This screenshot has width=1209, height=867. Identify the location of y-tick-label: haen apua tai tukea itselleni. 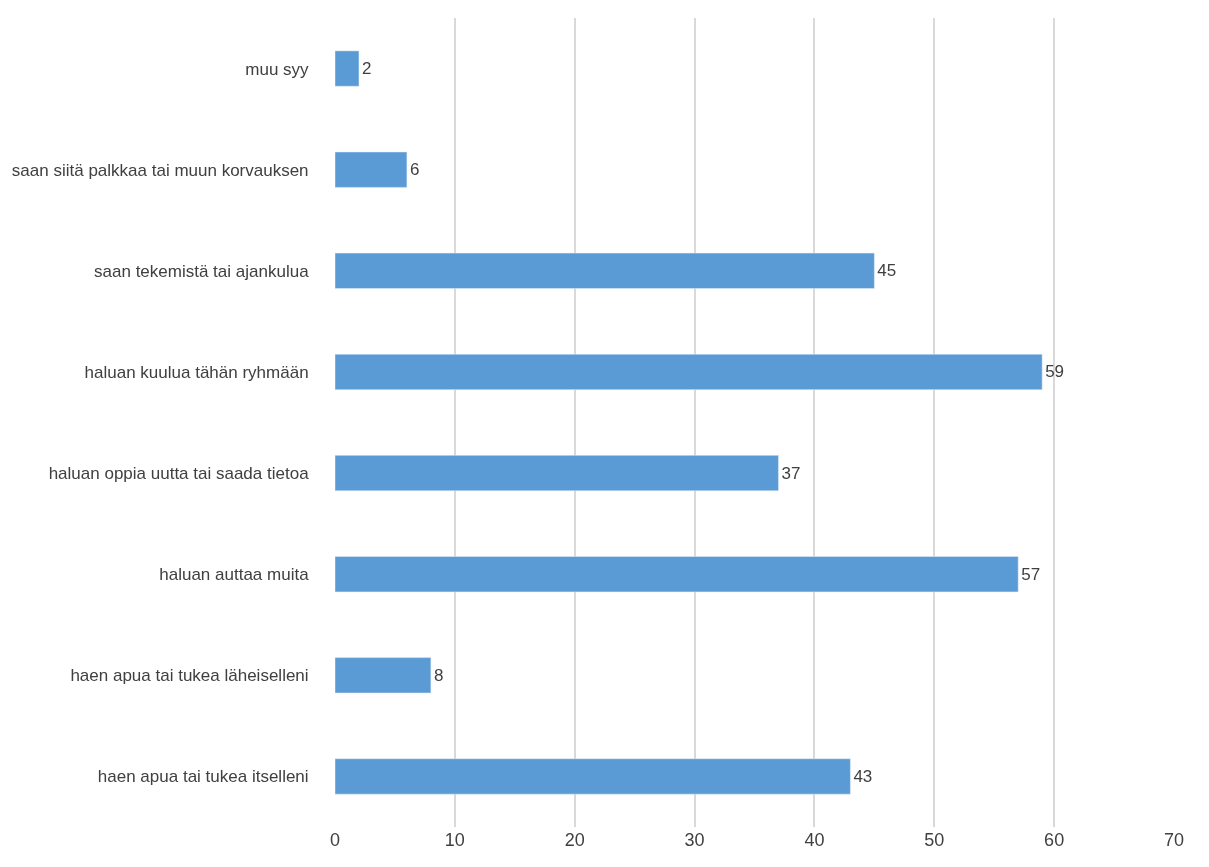
(203, 777).